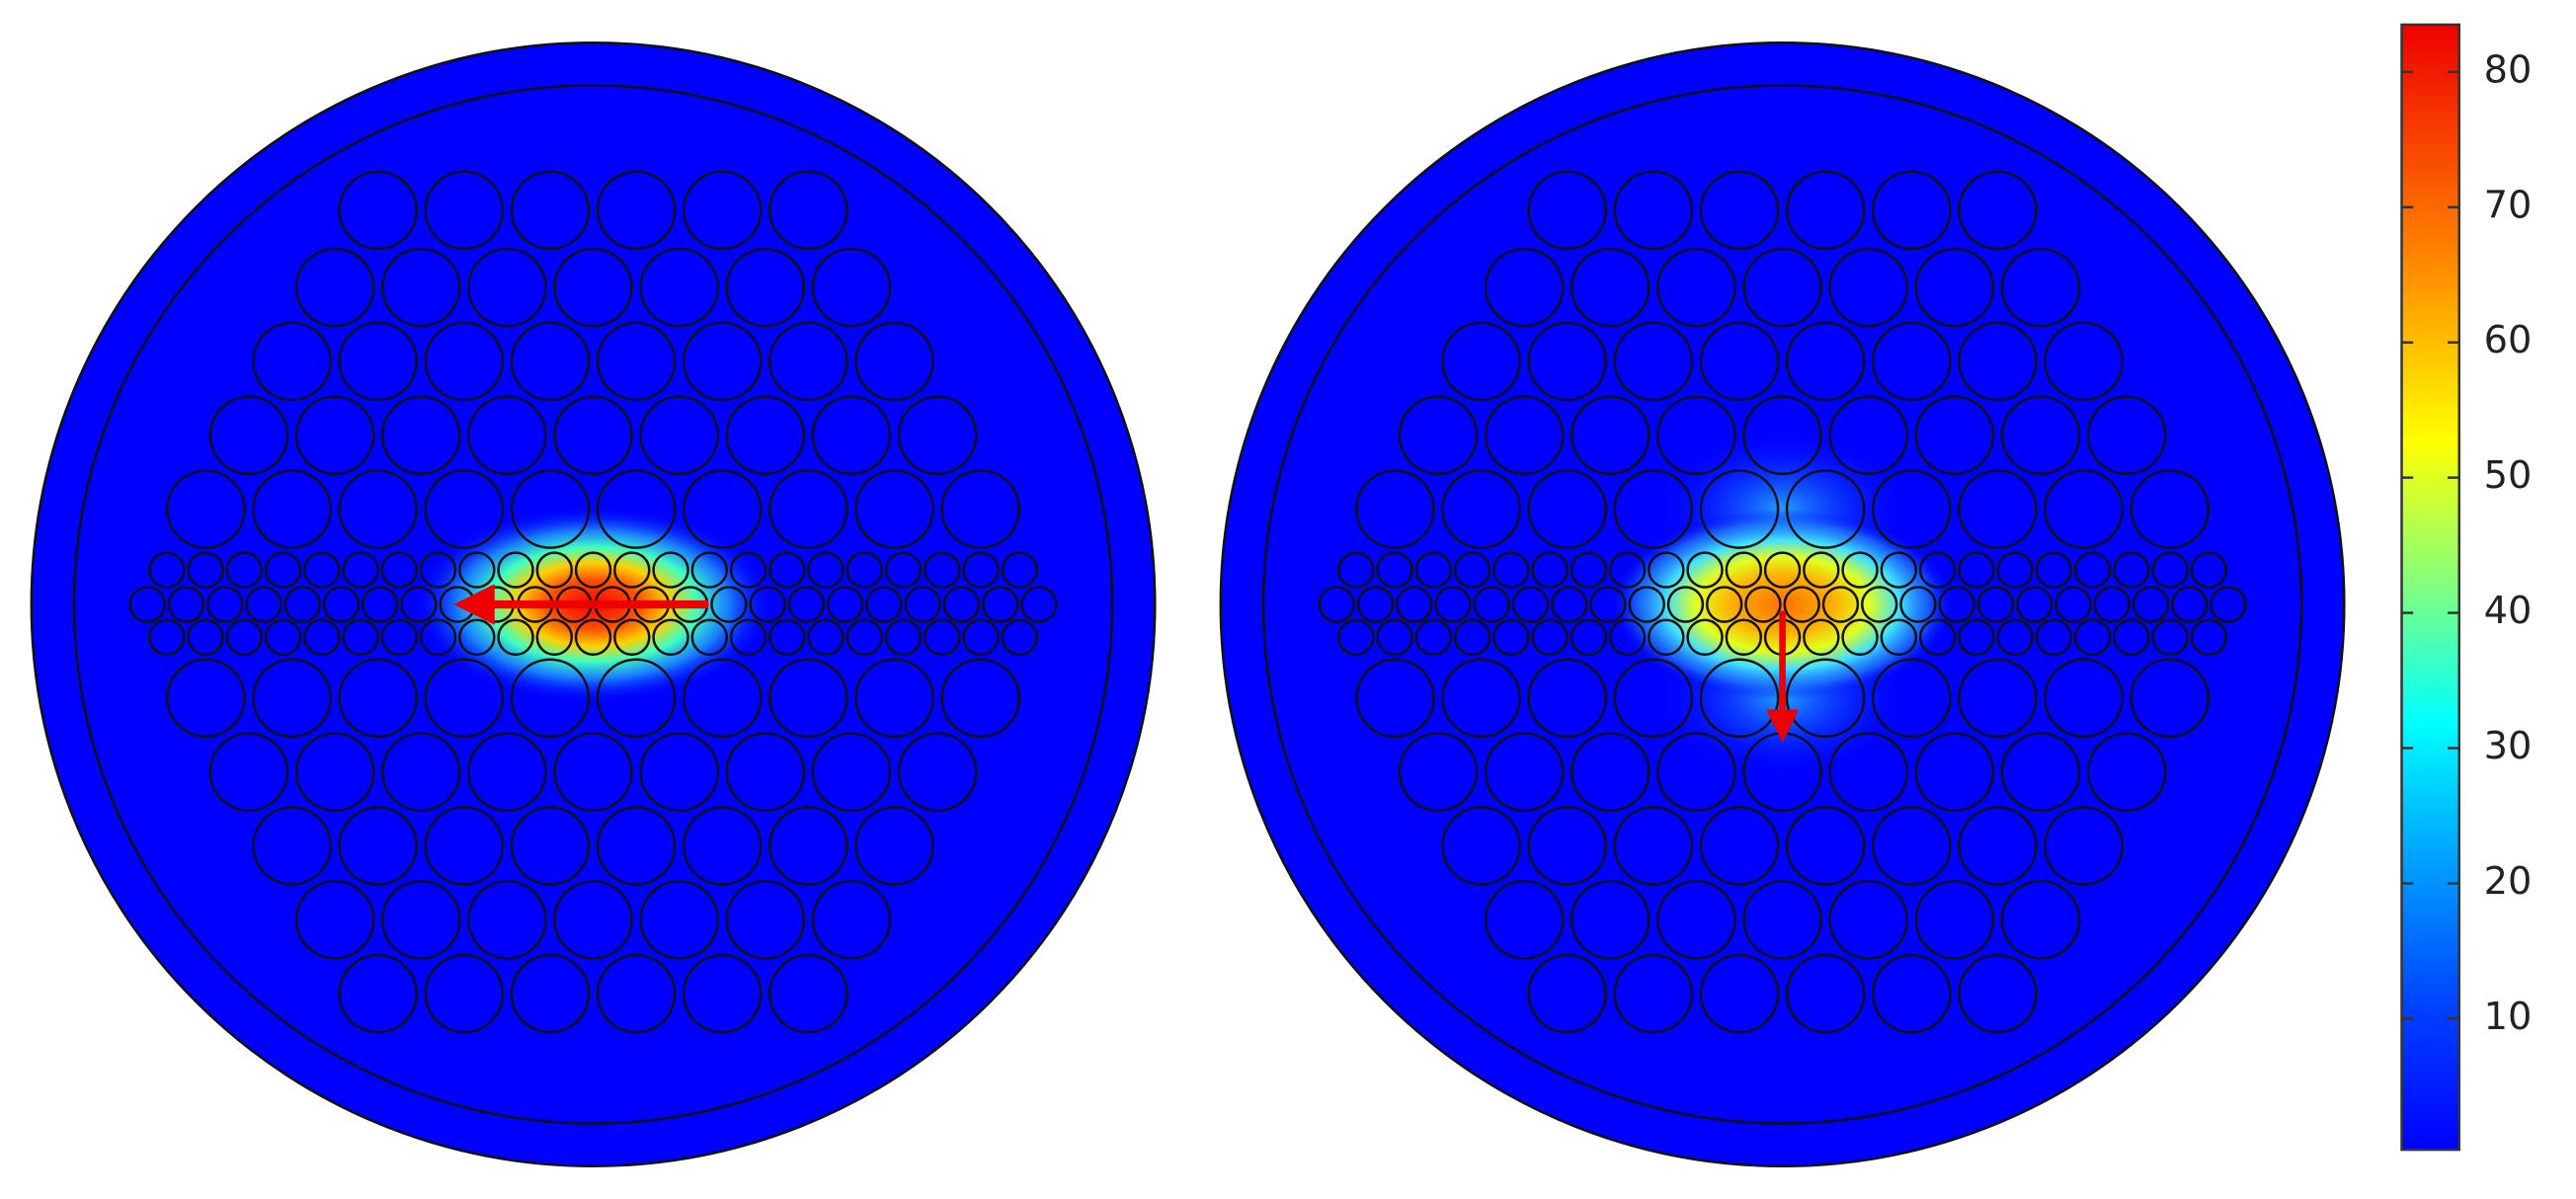 This screenshot has width=2576, height=1199. I want to click on tick-label: 60, so click(2508, 340).